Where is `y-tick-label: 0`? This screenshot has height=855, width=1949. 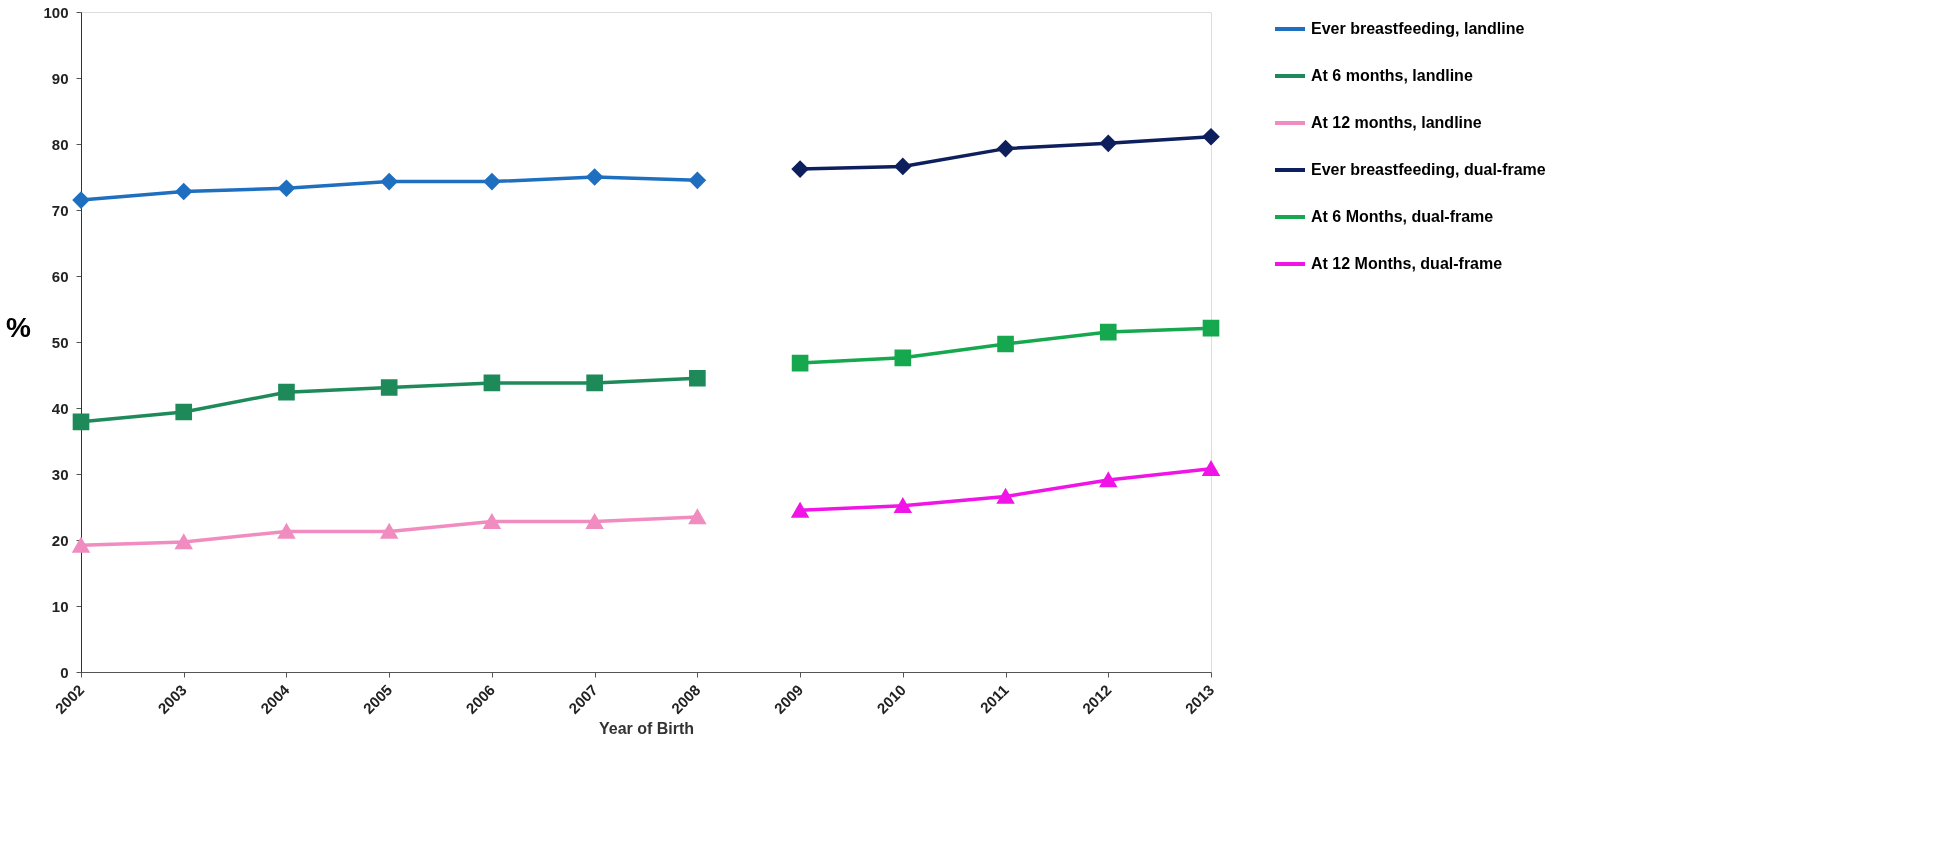
y-tick-label: 0 is located at coordinates (64, 672).